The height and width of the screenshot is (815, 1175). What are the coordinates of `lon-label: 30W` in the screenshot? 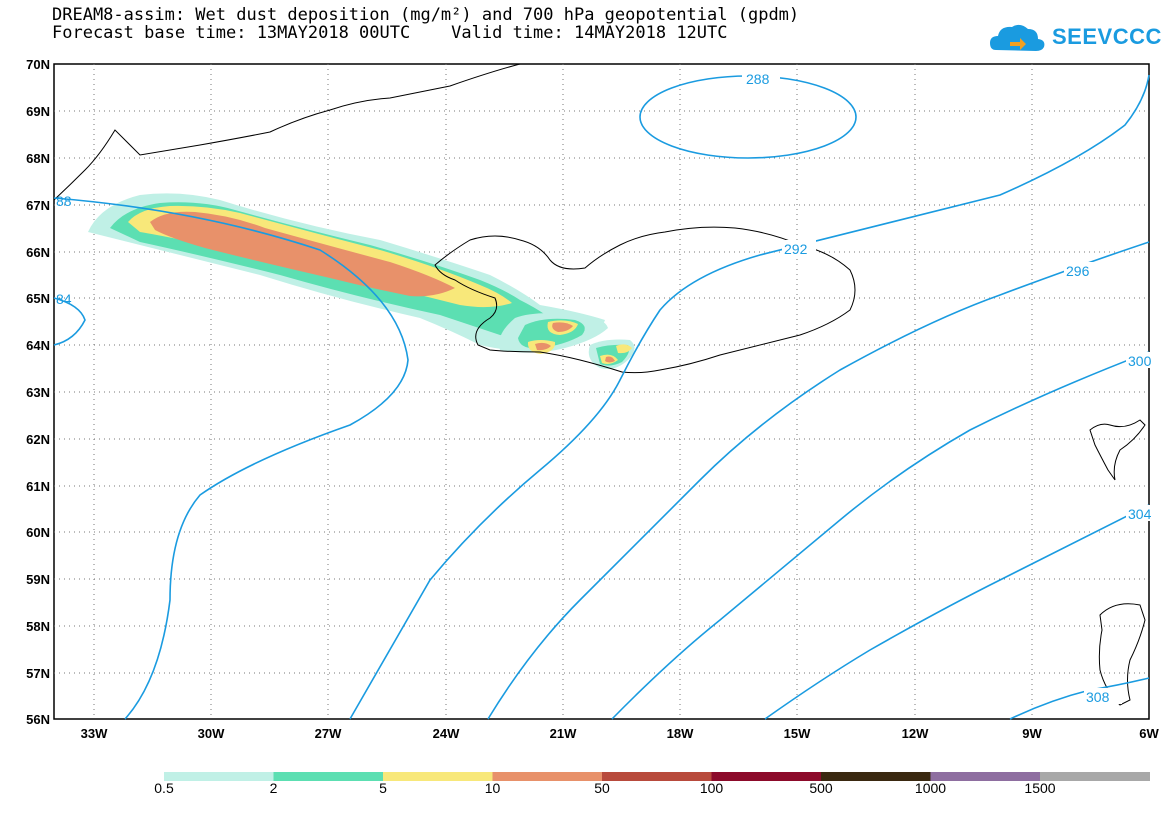 It's located at (211, 733).